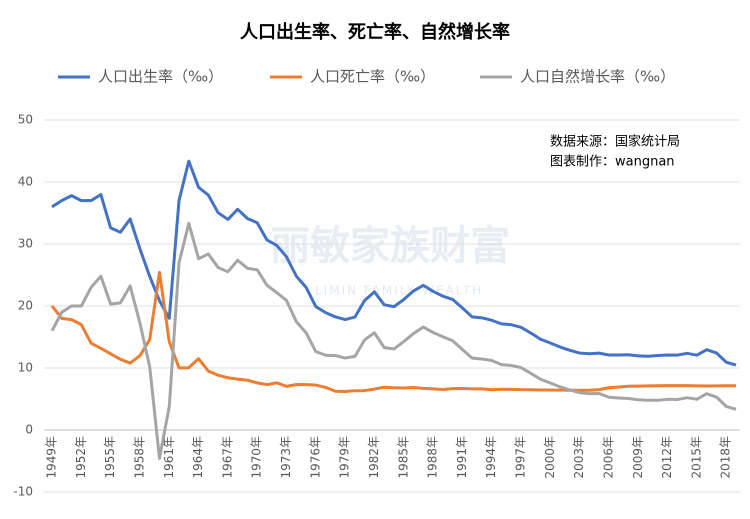 The height and width of the screenshot is (519, 750). I want to click on y-tick-label: 50, so click(25, 120).